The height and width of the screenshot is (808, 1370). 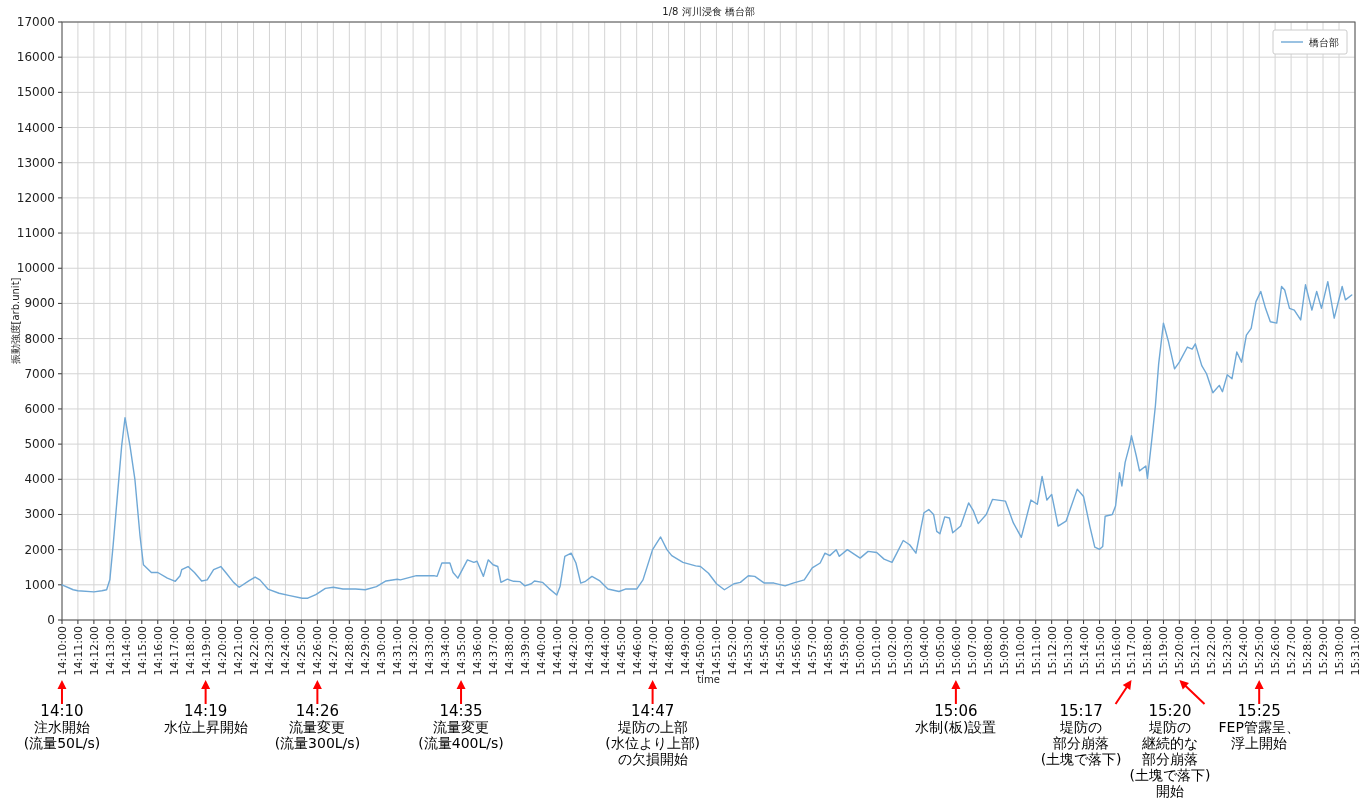 What do you see at coordinates (557, 651) in the screenshot?
I see `x-tick-label: 14:41:00` at bounding box center [557, 651].